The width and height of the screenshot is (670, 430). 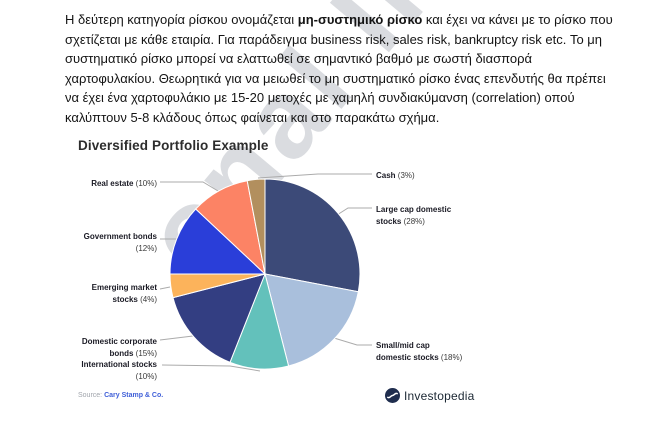 What do you see at coordinates (173, 145) in the screenshot?
I see `chart-title: Diversified Portfolio Example` at bounding box center [173, 145].